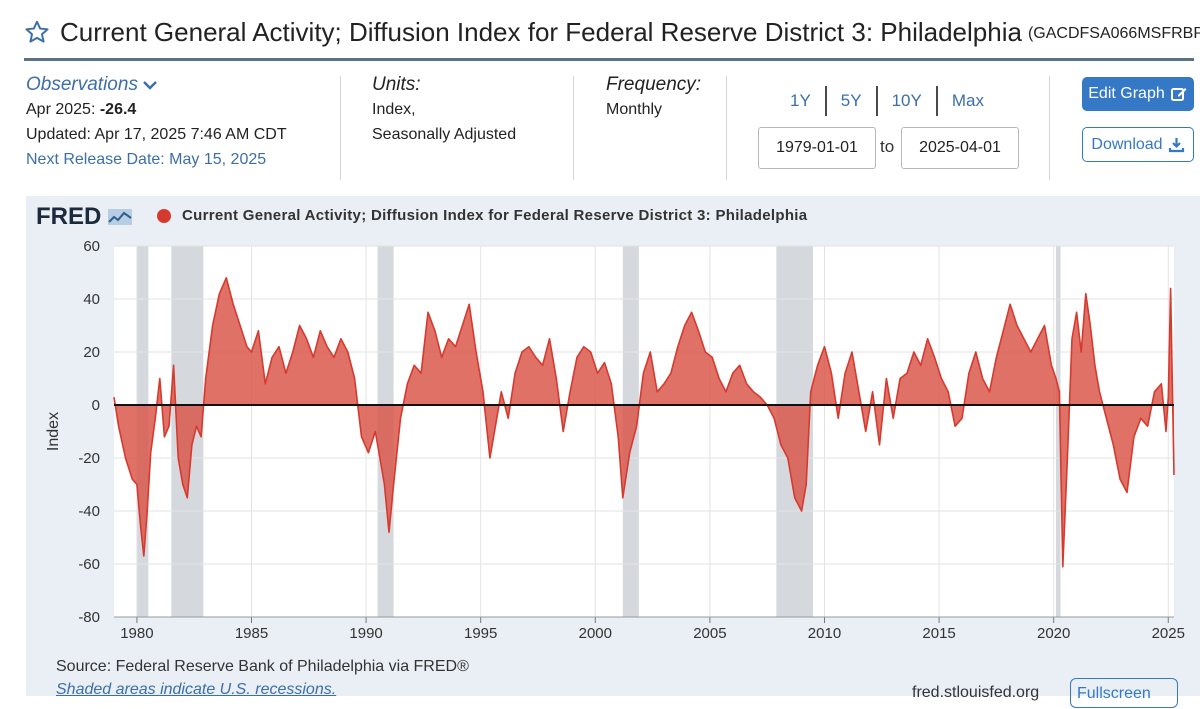  What do you see at coordinates (120, 217) in the screenshot?
I see `fred-chart-icon` at bounding box center [120, 217].